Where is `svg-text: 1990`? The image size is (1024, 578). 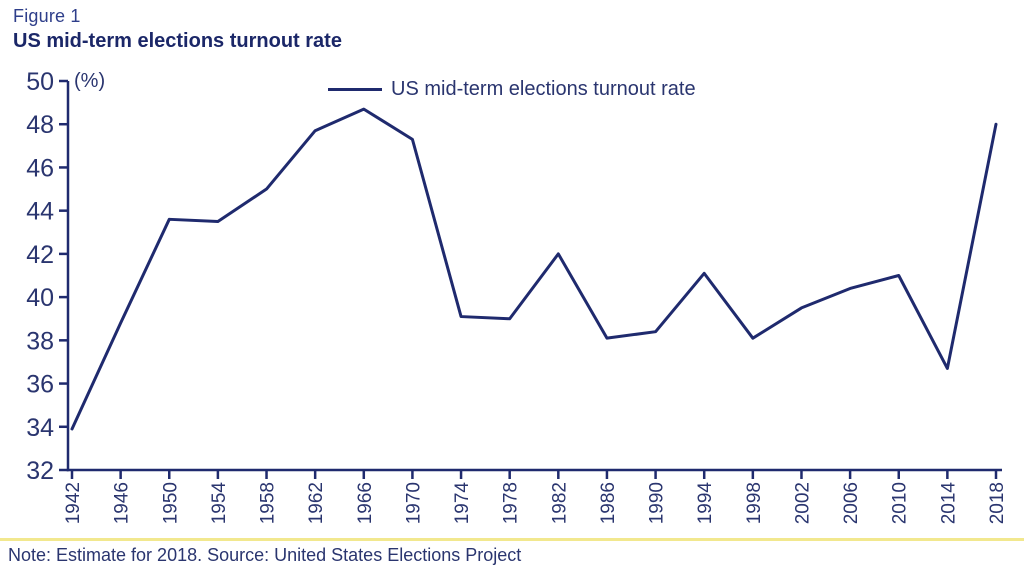
svg-text: 1990 is located at coordinates (657, 503).